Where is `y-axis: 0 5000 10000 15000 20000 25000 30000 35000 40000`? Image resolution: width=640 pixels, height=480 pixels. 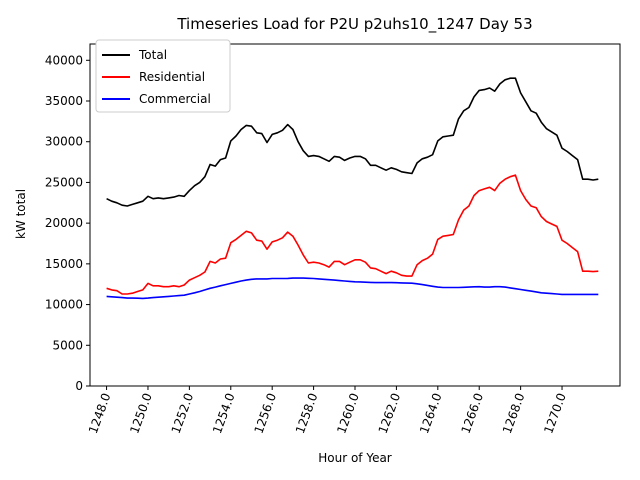 y-axis: 0 5000 10000 15000 20000 25000 30000 35000 40000 is located at coordinates (67, 223).